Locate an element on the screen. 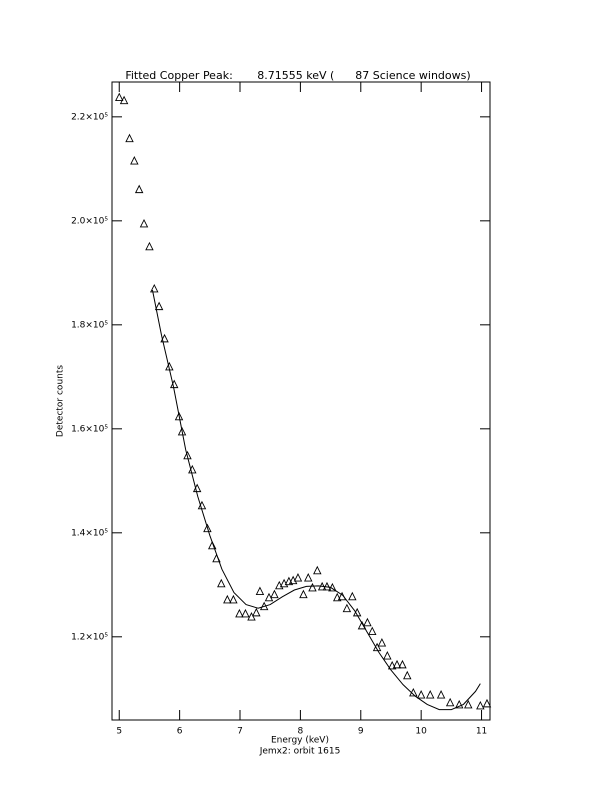  y-tick-label: 1.4×10⁵ is located at coordinates (89, 533).